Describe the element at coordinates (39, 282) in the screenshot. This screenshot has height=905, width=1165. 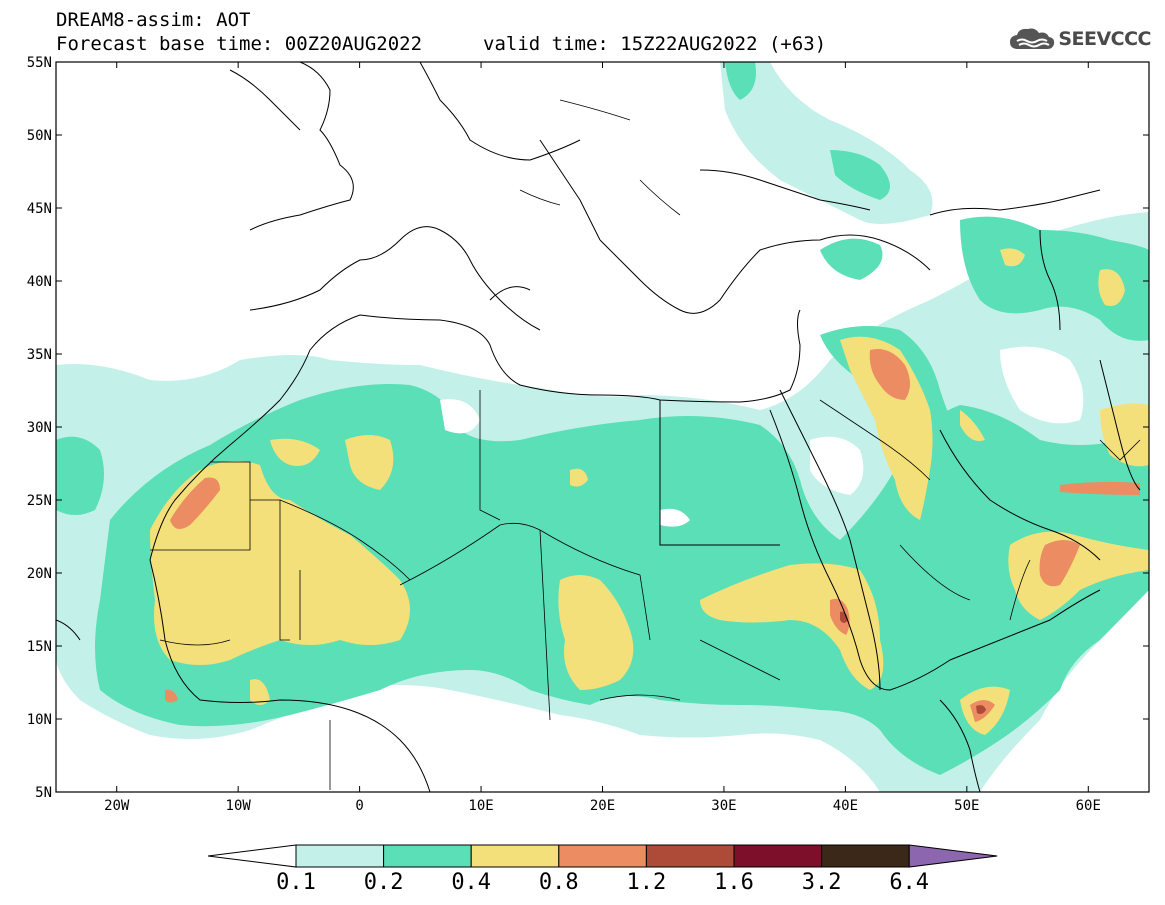
I see `lat-tick-label: 40N` at that location.